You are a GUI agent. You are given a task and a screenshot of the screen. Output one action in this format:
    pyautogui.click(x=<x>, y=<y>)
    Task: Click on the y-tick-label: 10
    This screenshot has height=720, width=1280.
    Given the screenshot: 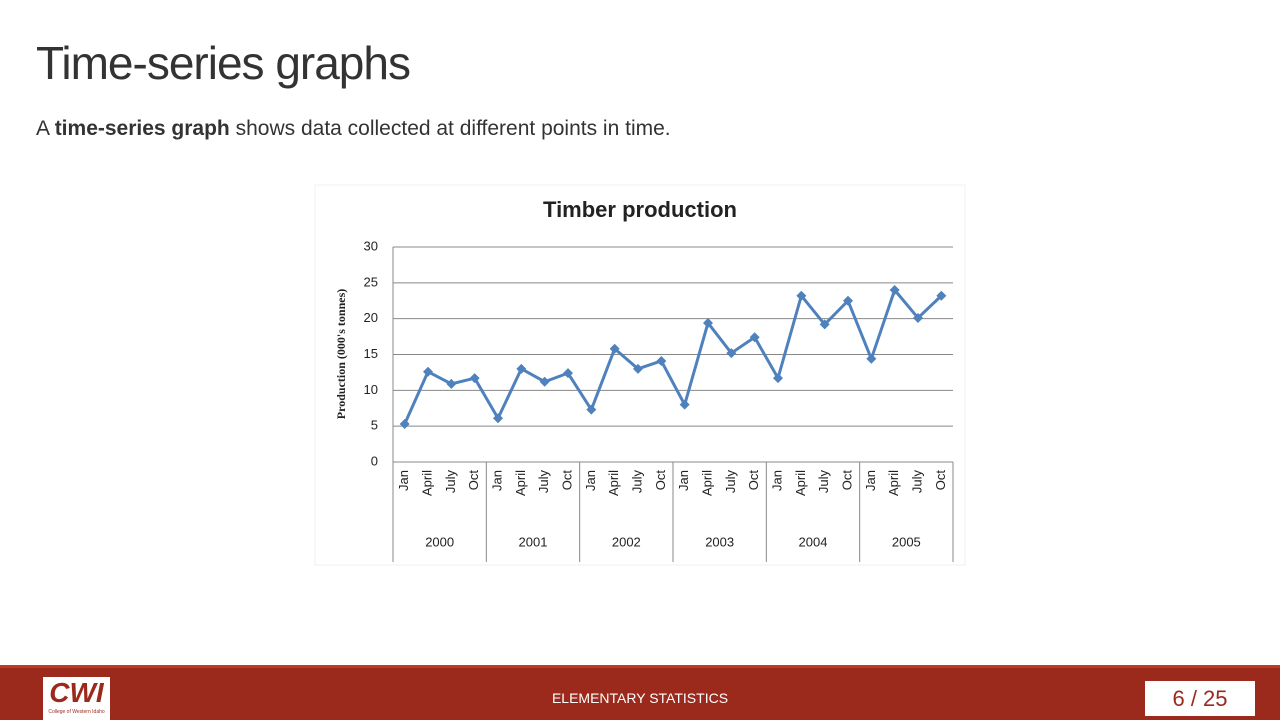 What is the action you would take?
    pyautogui.click(x=371, y=389)
    